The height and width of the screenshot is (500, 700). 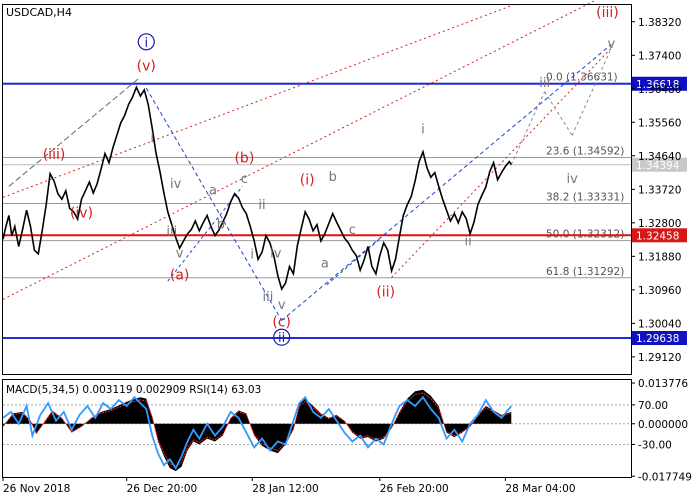 I want to click on y-tick-label: 1.31880, so click(x=659, y=257).